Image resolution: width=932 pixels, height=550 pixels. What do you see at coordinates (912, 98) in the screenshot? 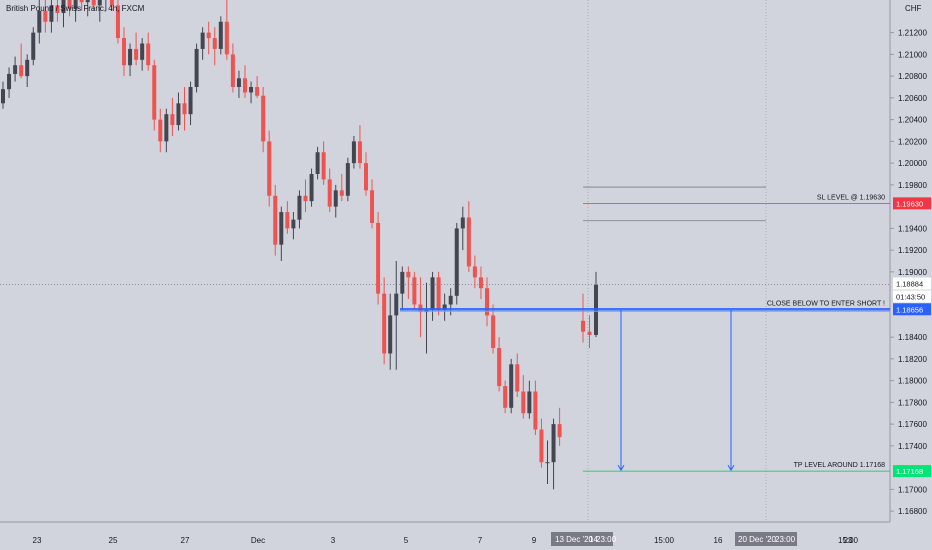
I see `y-tick-label: 1.20600` at bounding box center [912, 98].